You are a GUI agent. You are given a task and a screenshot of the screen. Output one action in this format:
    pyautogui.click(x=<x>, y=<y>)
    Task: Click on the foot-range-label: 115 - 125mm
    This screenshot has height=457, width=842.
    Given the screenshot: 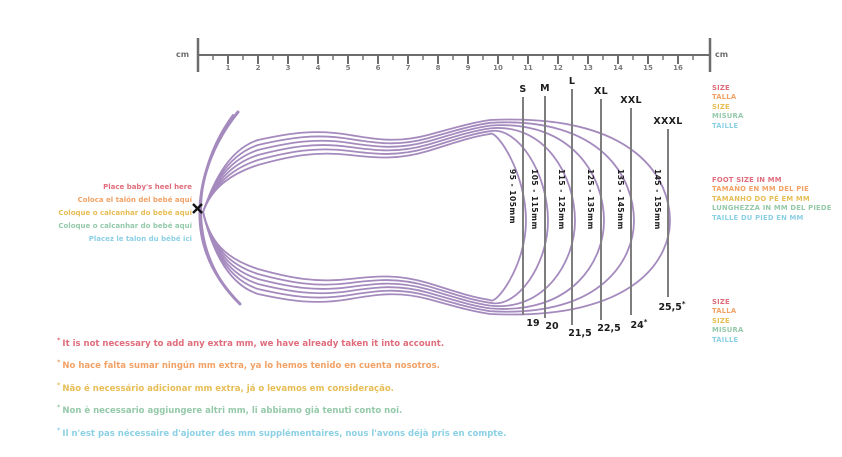 What is the action you would take?
    pyautogui.click(x=561, y=199)
    